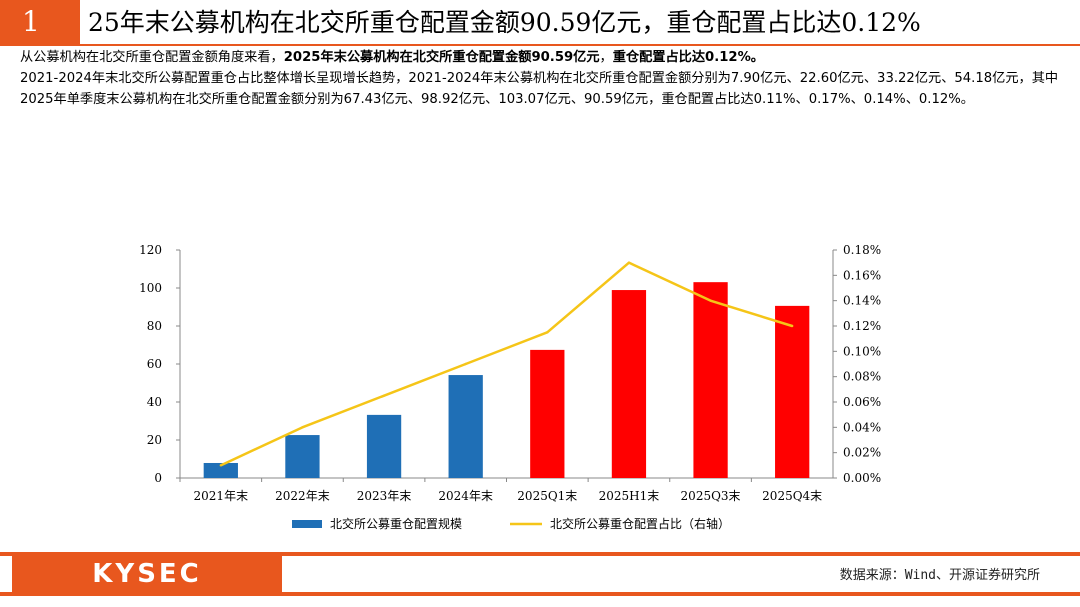 This screenshot has height=607, width=1080. What do you see at coordinates (504, 22) in the screenshot?
I see `page-title: 25年末公募机构在北交所重仓配置金额90.59亿元，重仓配置占比达0.12%` at bounding box center [504, 22].